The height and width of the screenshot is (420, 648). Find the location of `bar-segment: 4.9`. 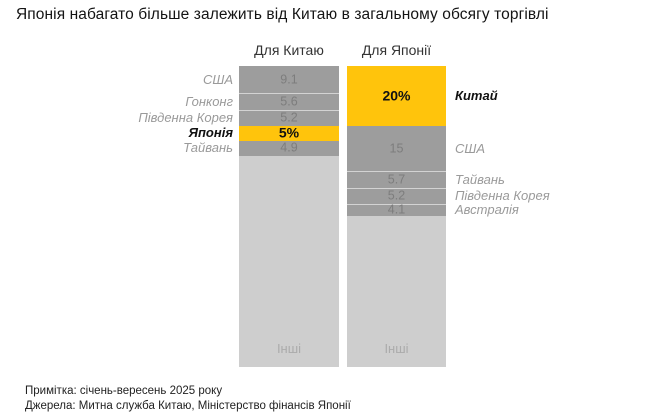

bar-segment: 4.9 is located at coordinates (289, 148).